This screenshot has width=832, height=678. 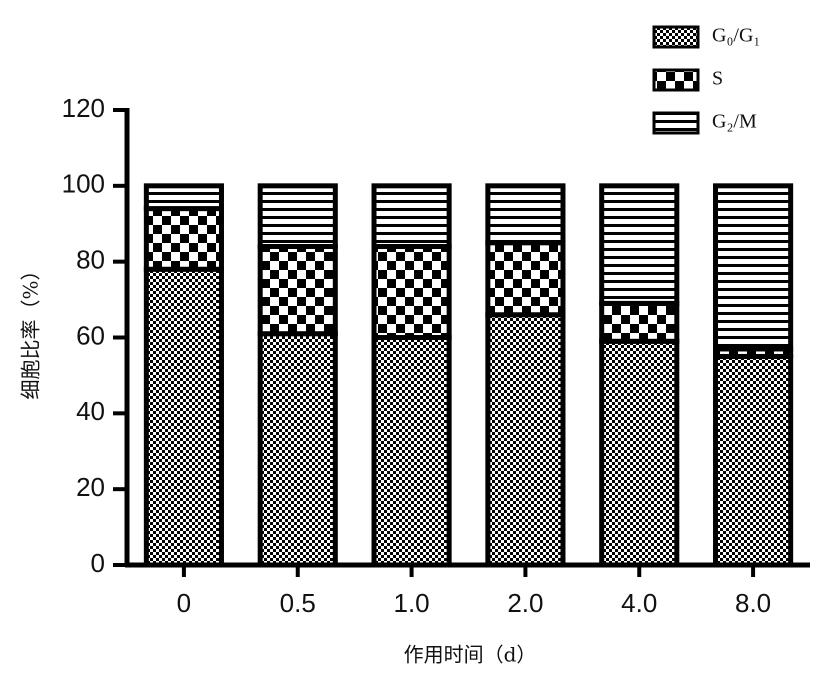 I want to click on x-tick-label: 1.0, so click(x=412, y=603).